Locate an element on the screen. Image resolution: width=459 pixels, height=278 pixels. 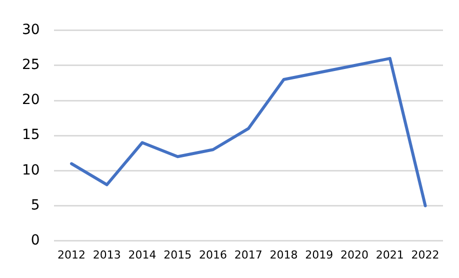
y-tick-label: 15 is located at coordinates (31, 135).